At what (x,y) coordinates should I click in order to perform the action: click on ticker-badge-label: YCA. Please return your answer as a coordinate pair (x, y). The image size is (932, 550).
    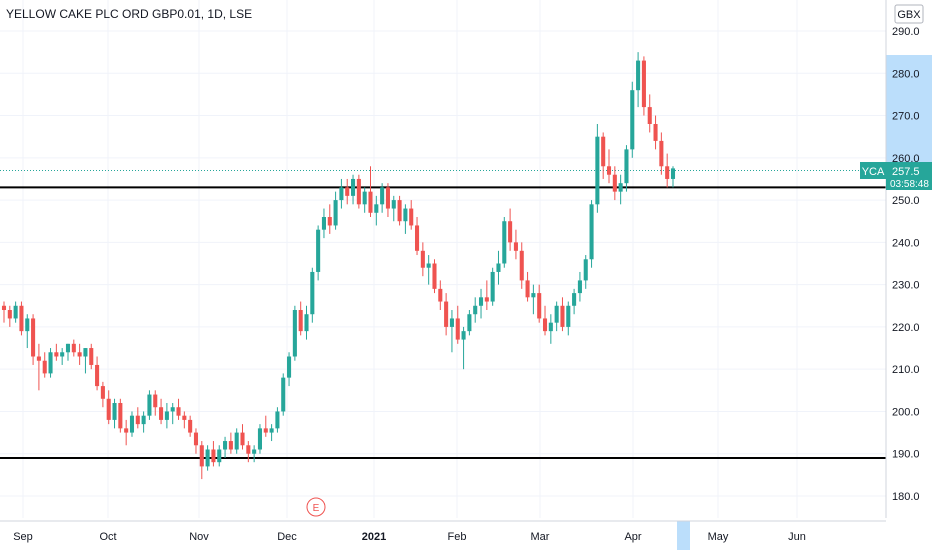
    Looking at the image, I should click on (873, 172).